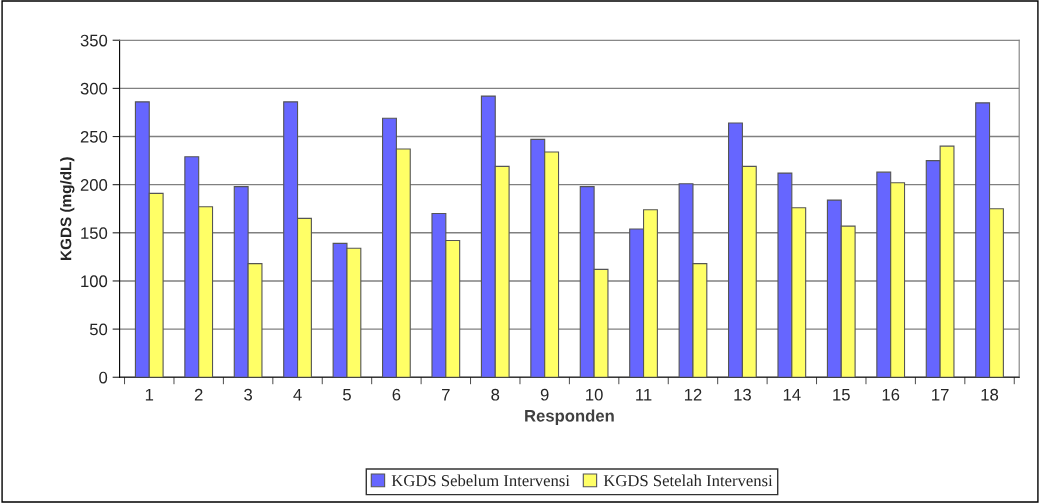  Describe the element at coordinates (792, 394) in the screenshot. I see `x-tick-label: 14` at that location.